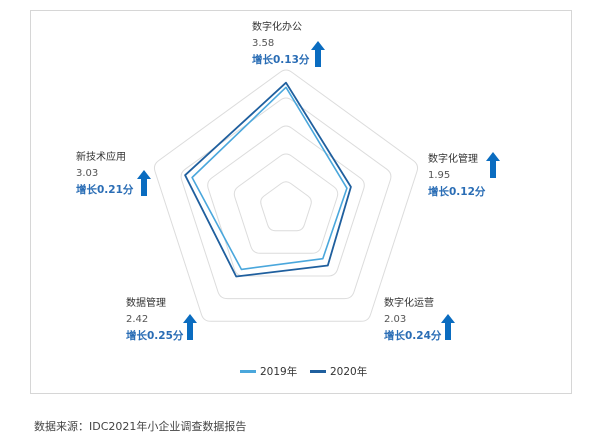 The width and height of the screenshot is (600, 440). Describe the element at coordinates (280, 44) in the screenshot. I see `axis-label-office: 数字化办公 3.58 增长0.13分` at that location.